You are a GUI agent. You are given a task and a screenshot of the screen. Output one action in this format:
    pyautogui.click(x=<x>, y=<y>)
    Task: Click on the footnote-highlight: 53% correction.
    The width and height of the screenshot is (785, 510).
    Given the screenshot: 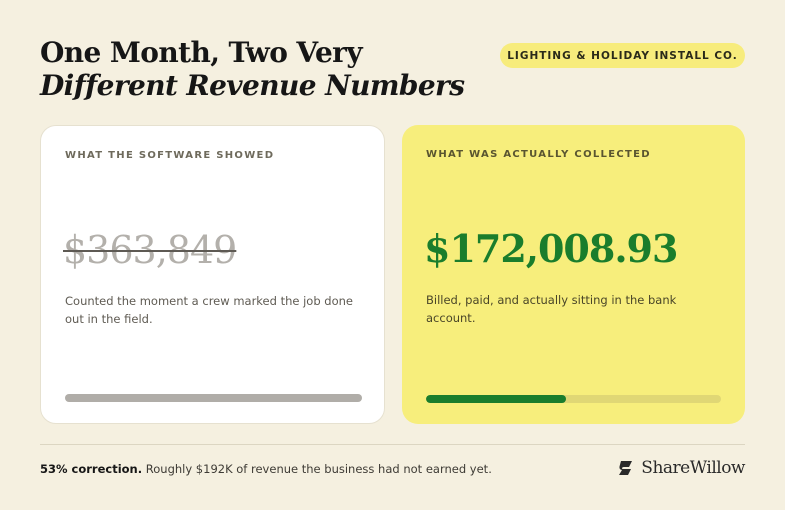 What is the action you would take?
    pyautogui.click(x=91, y=469)
    